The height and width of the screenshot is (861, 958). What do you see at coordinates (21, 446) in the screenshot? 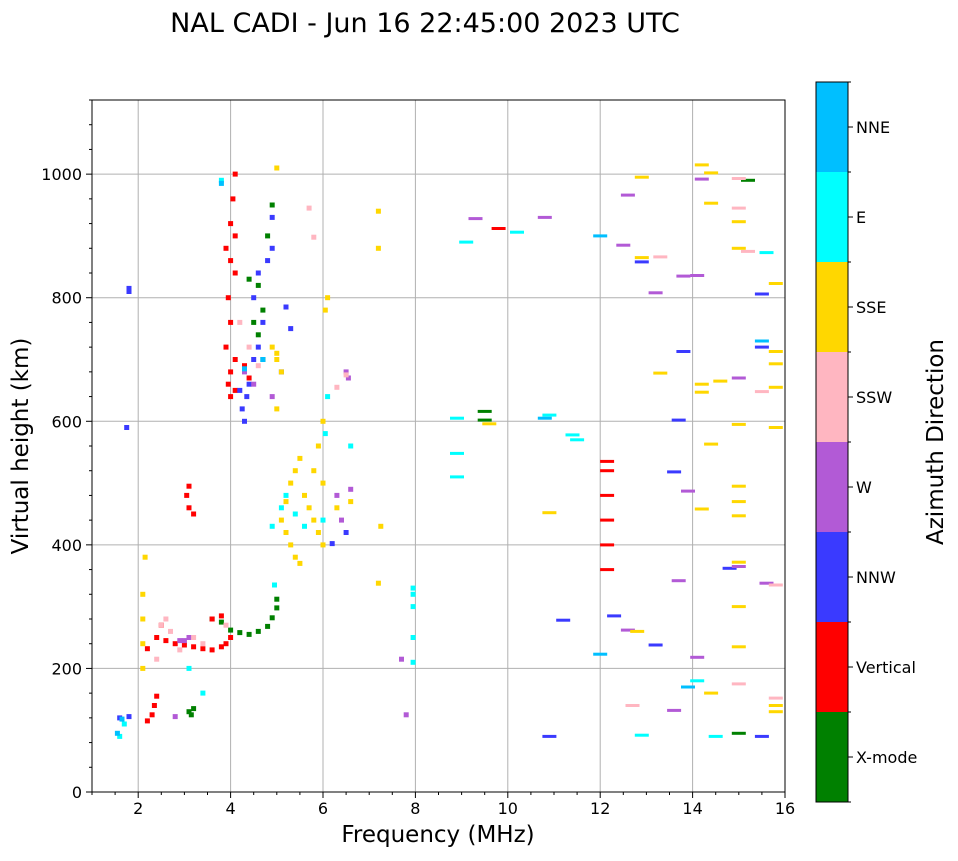
I see `y-axis-label: Virtual height (km)` at bounding box center [21, 446].